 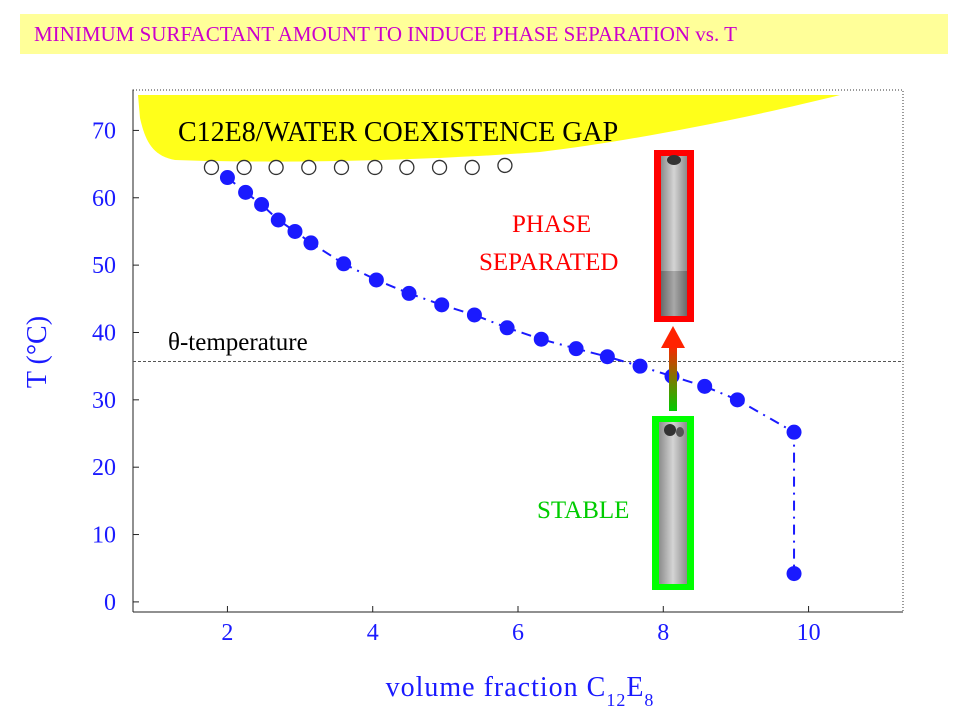 I want to click on x-tick-label: 8, so click(x=663, y=633).